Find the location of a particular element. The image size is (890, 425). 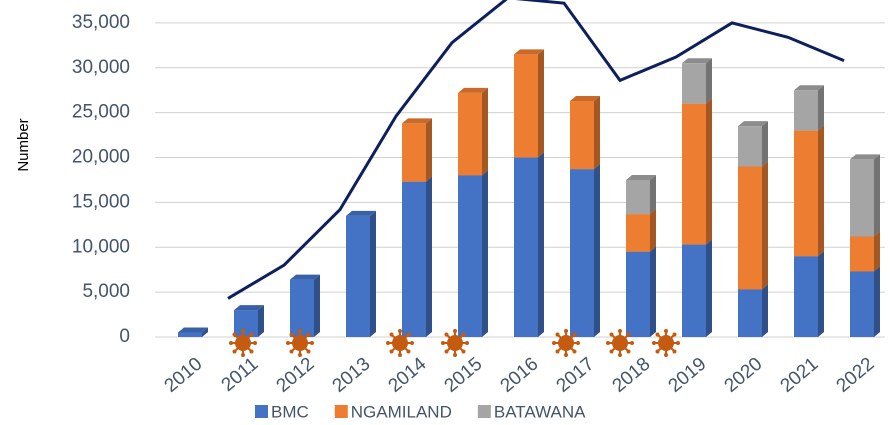

x-tick-label: 2019 is located at coordinates (688, 375).